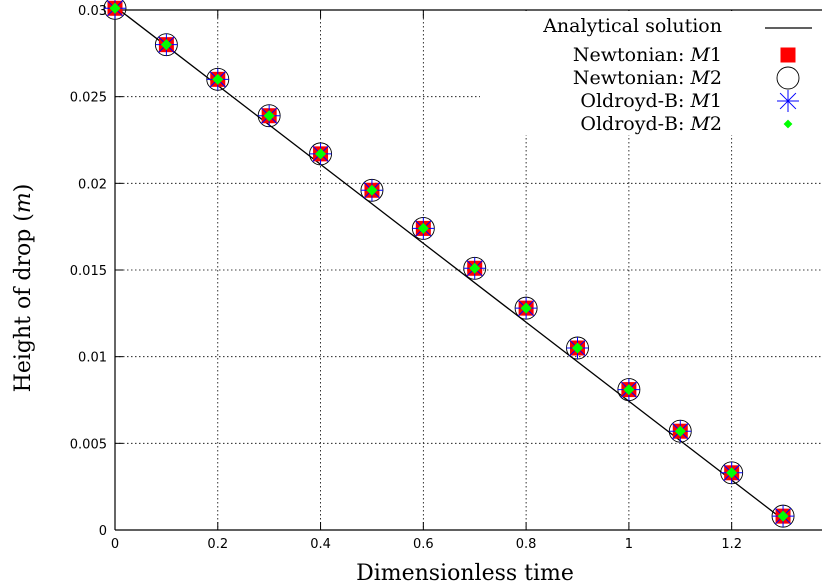  I want to click on square-mark, so click(788, 55).